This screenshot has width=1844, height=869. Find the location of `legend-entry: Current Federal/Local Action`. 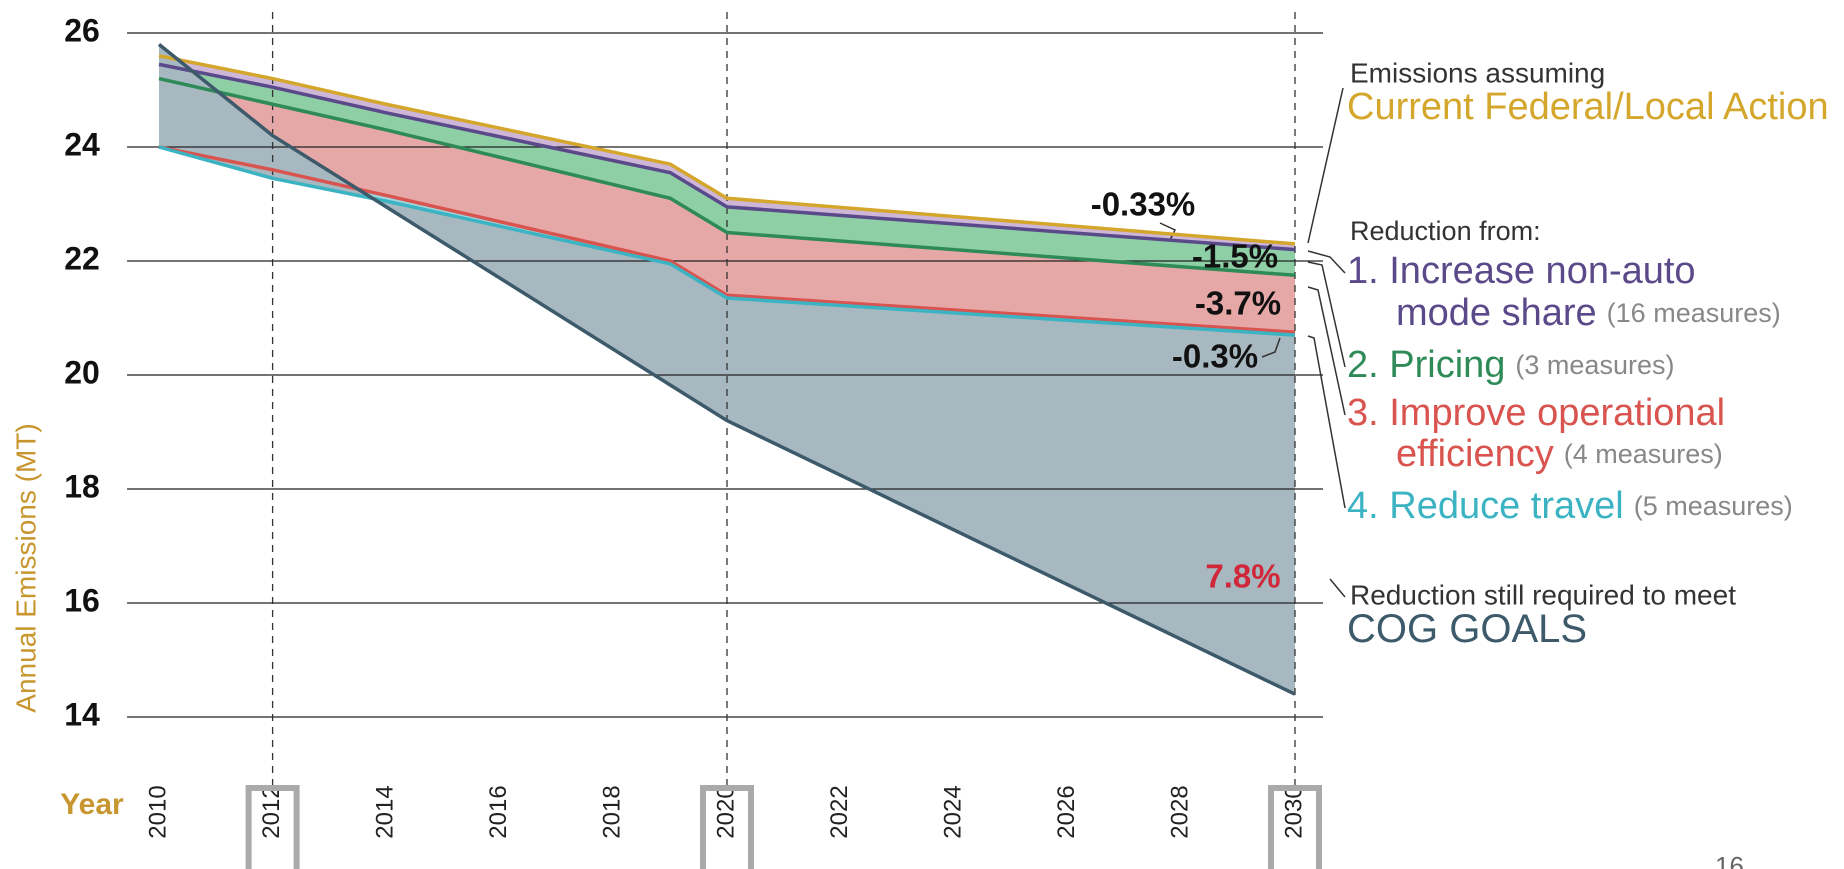

legend-entry: Current Federal/Local Action is located at coordinates (1588, 107).